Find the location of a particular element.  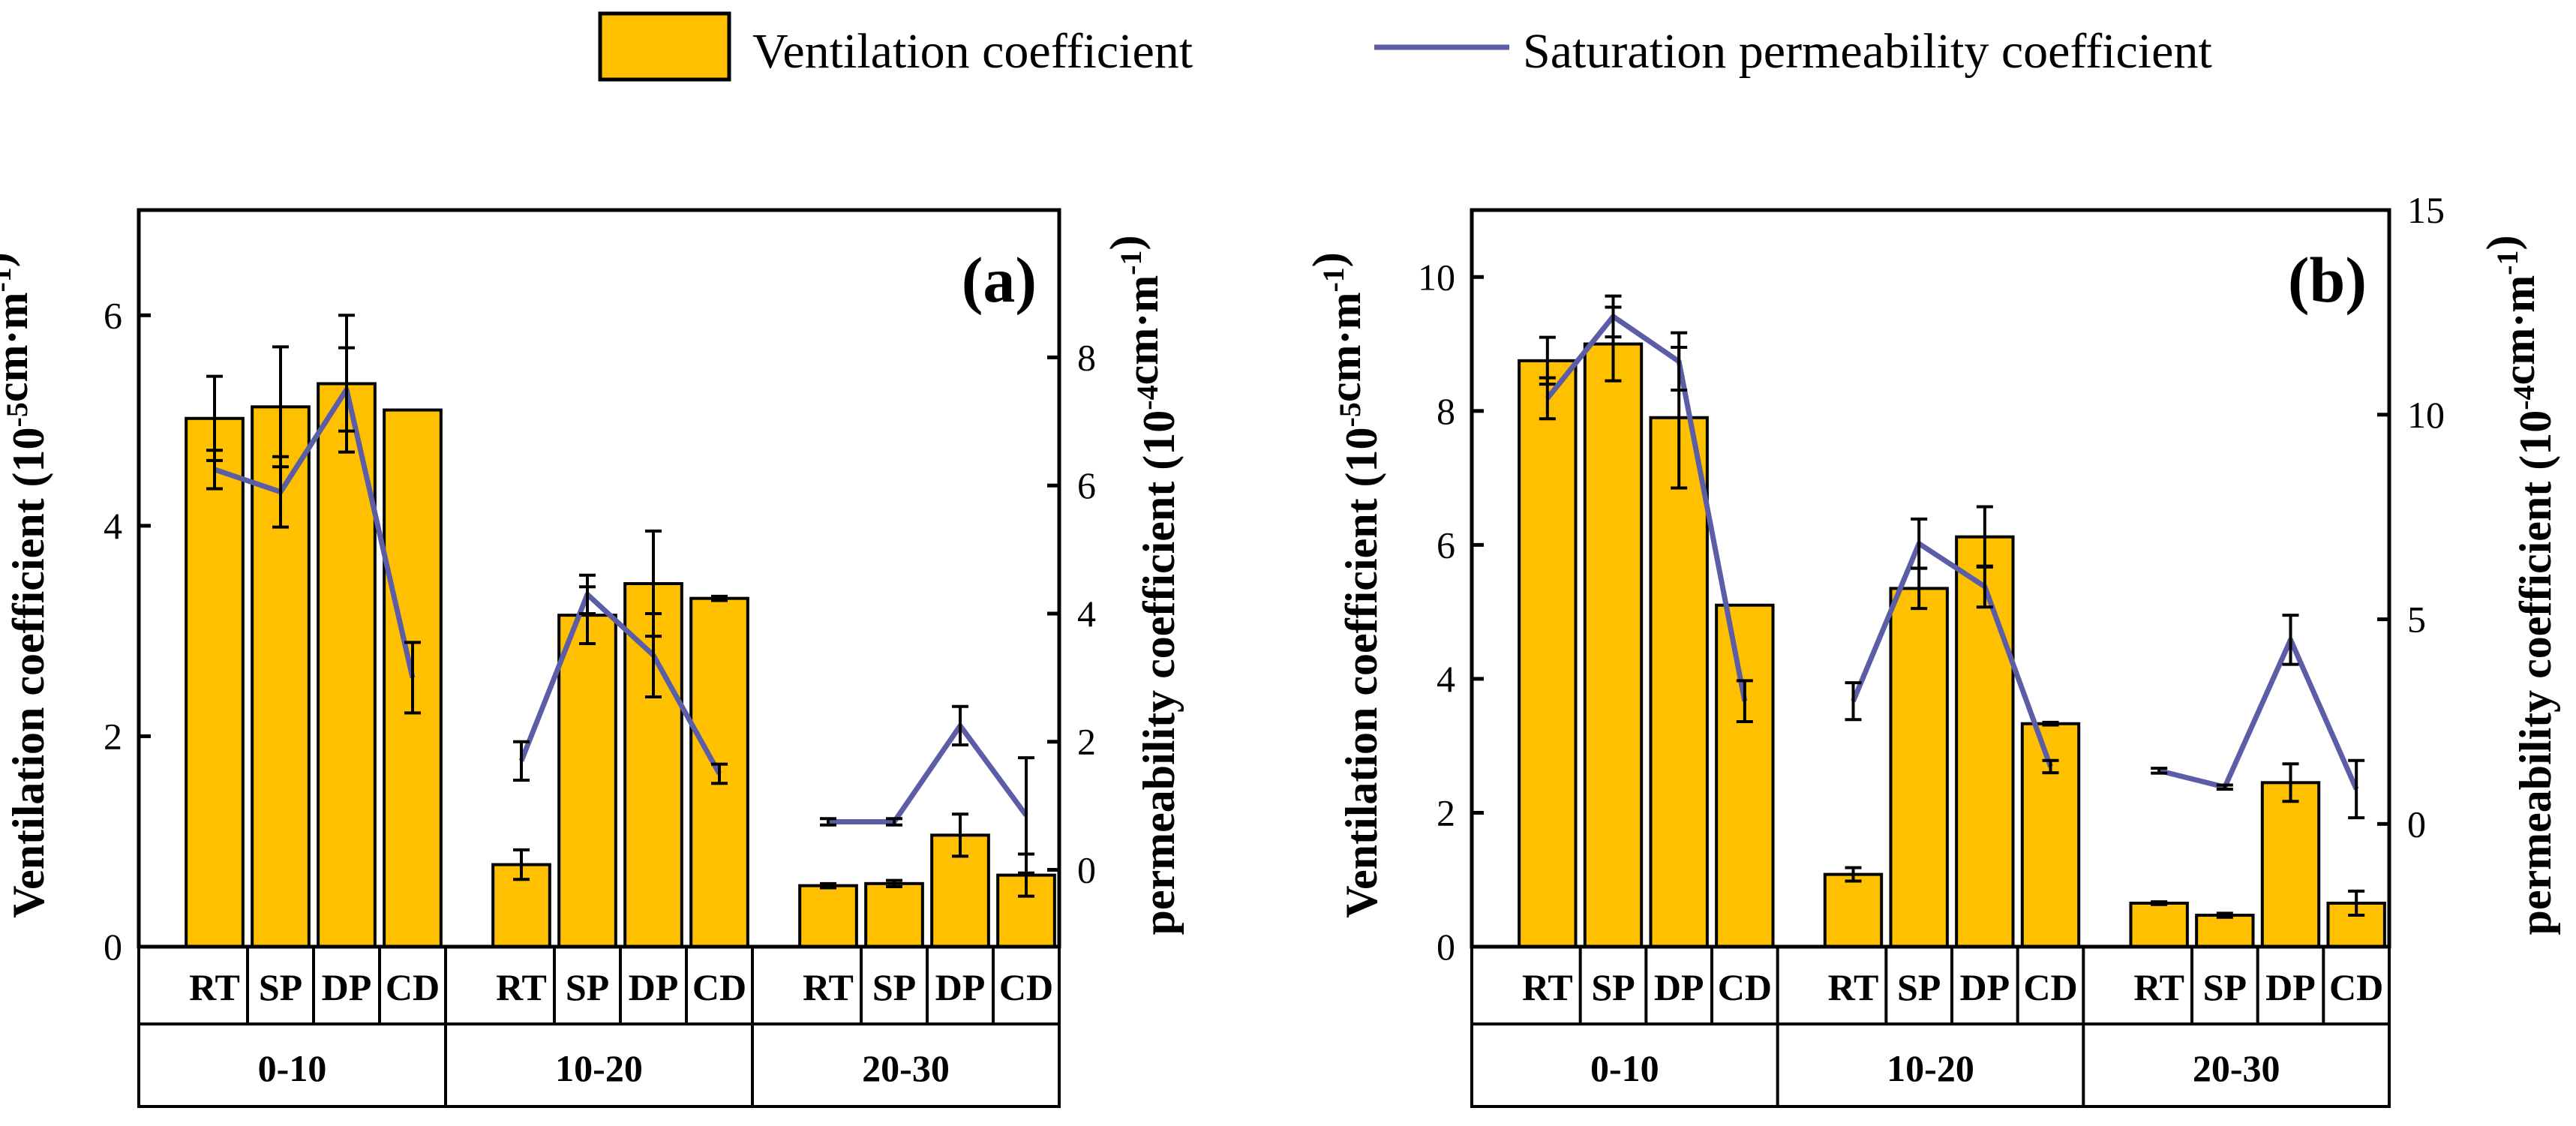

right-tick-label: 5 is located at coordinates (2416, 620).